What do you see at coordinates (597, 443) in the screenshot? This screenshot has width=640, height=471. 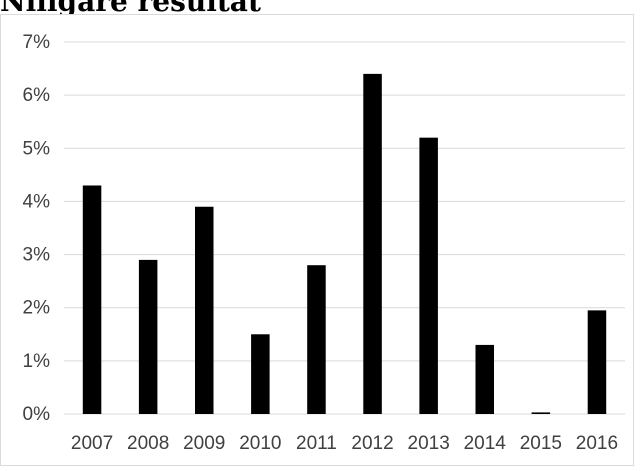 I see `x-tick-label: 2016` at bounding box center [597, 443].